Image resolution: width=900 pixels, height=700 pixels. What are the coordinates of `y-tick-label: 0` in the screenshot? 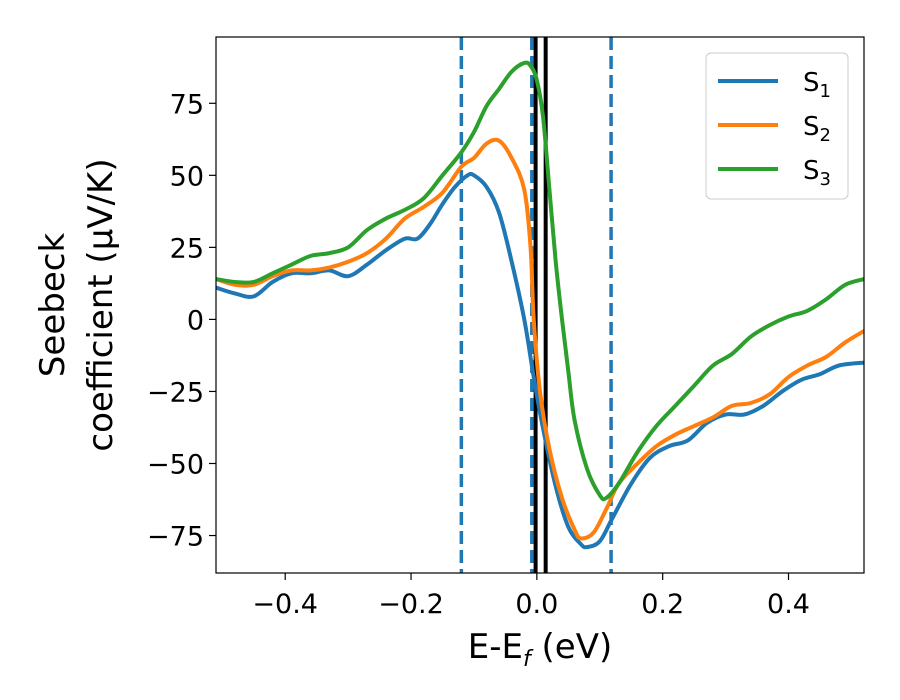 It's located at (195, 320).